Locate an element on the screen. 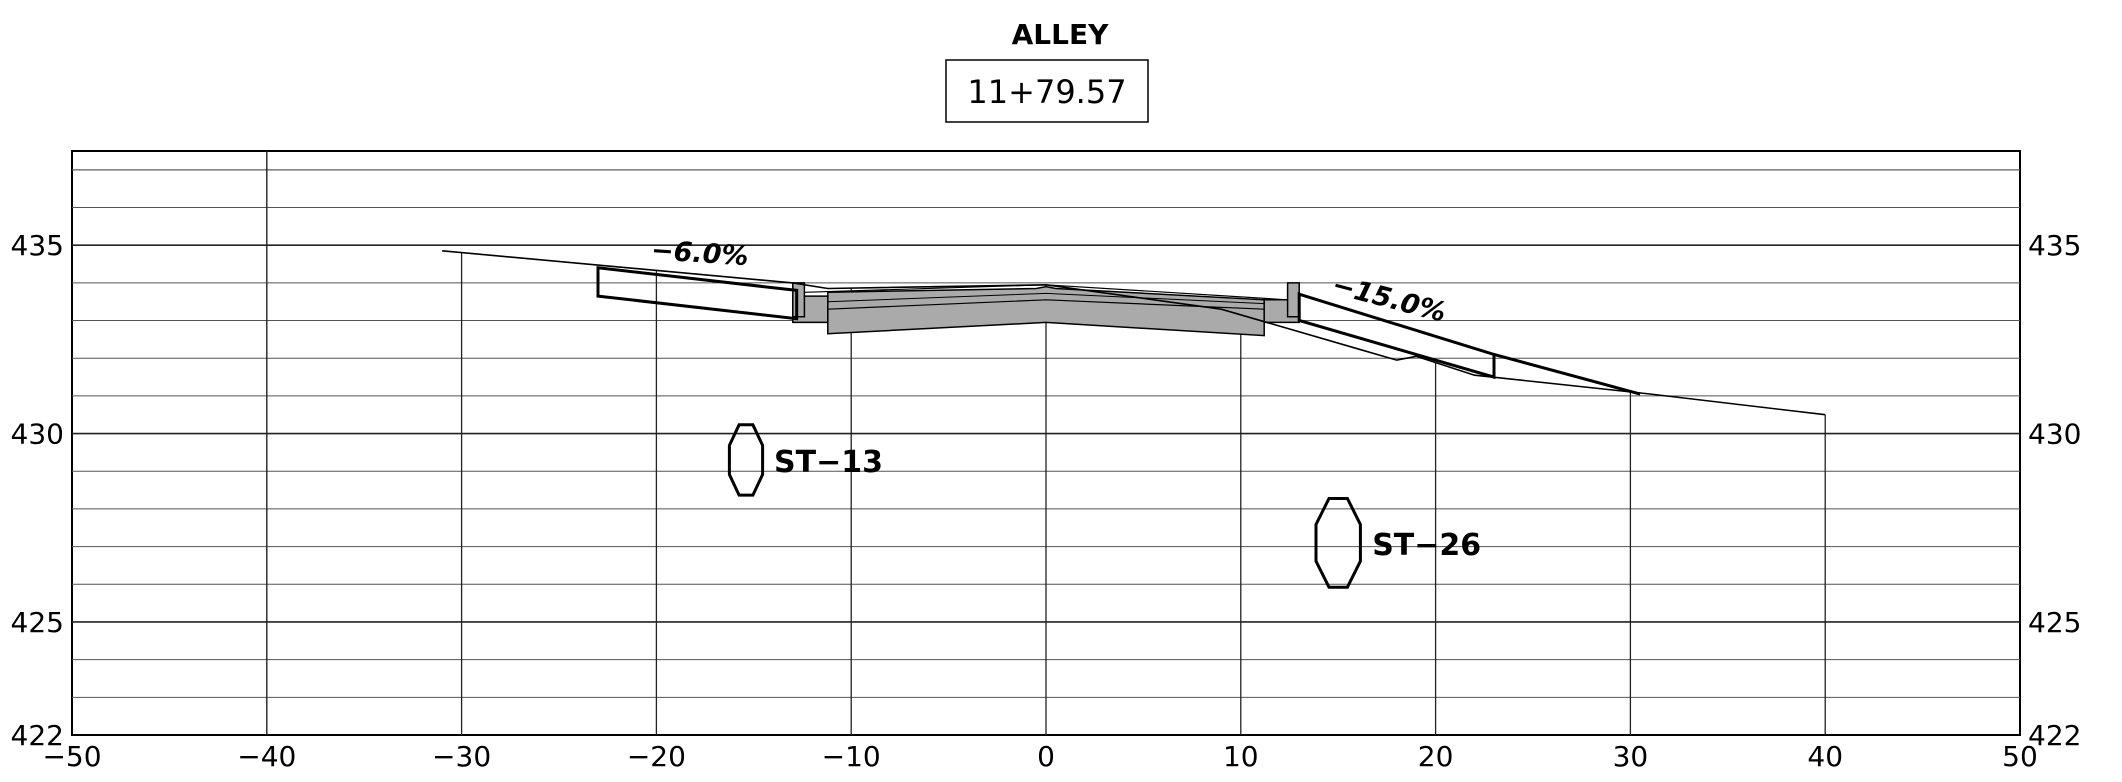  left-curb-face is located at coordinates (799, 300).